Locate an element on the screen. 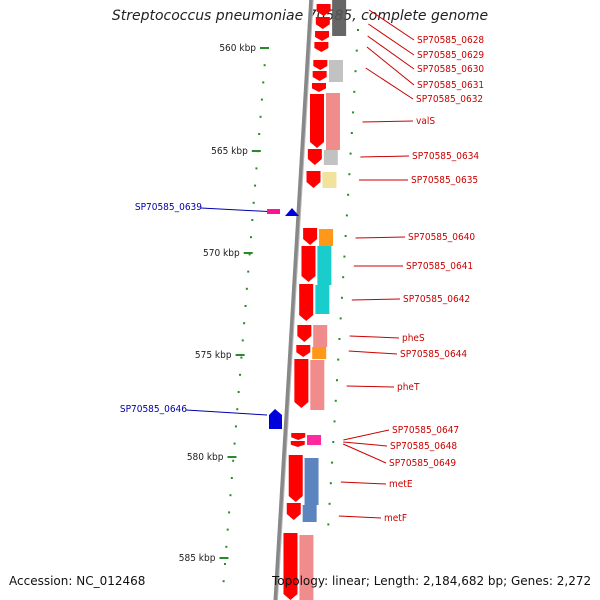 The height and width of the screenshot is (600, 600). gene-label: SP70585_0628 is located at coordinates (450, 40).